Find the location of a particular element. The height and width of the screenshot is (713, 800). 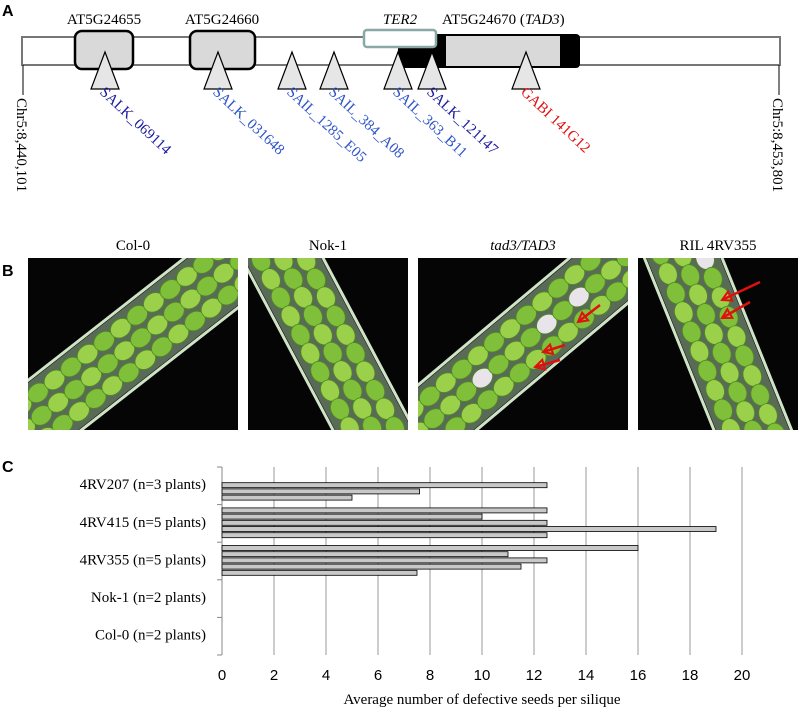

y-tick-label: 4RV415 (n=5 plants) is located at coordinates (143, 523).